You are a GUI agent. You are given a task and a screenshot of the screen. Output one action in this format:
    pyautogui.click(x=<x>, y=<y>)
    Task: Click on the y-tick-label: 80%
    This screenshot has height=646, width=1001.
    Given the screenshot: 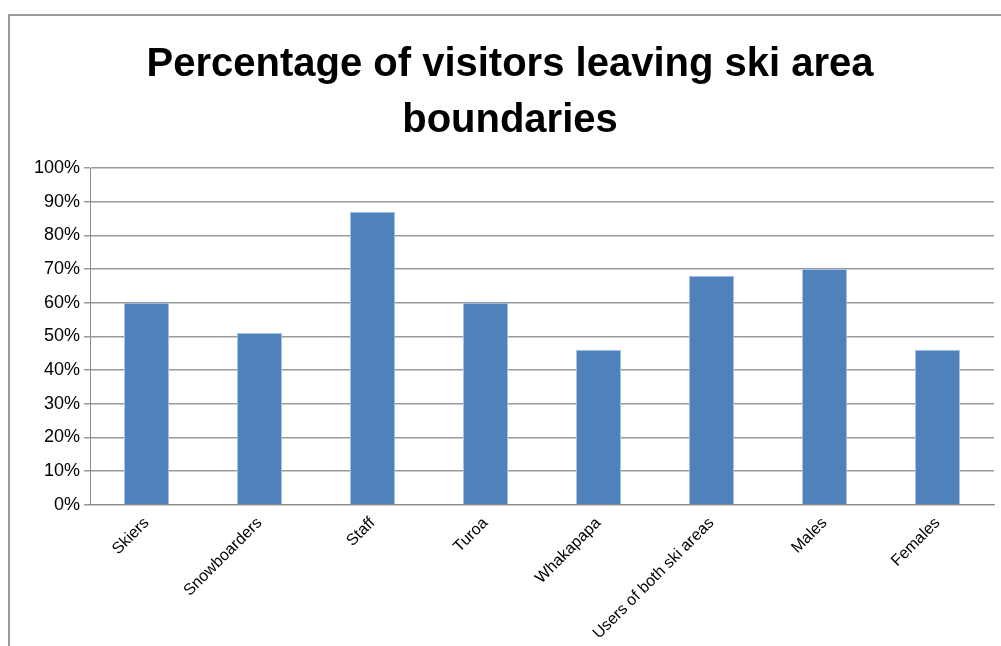 What is the action you would take?
    pyautogui.click(x=62, y=234)
    